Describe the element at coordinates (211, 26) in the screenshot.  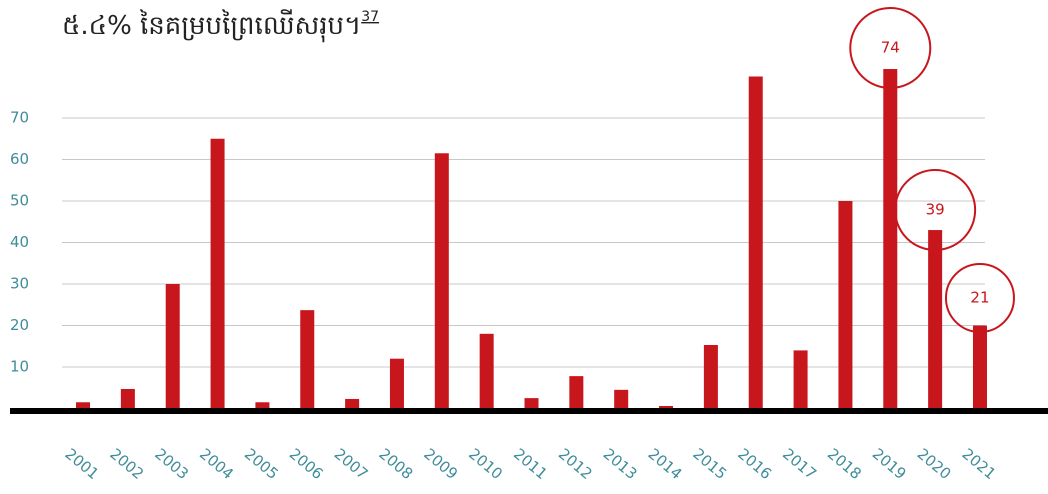
I see `title-text: ៥.៤% នៃគម្របព្រៃឈើសរុប។` at that location.